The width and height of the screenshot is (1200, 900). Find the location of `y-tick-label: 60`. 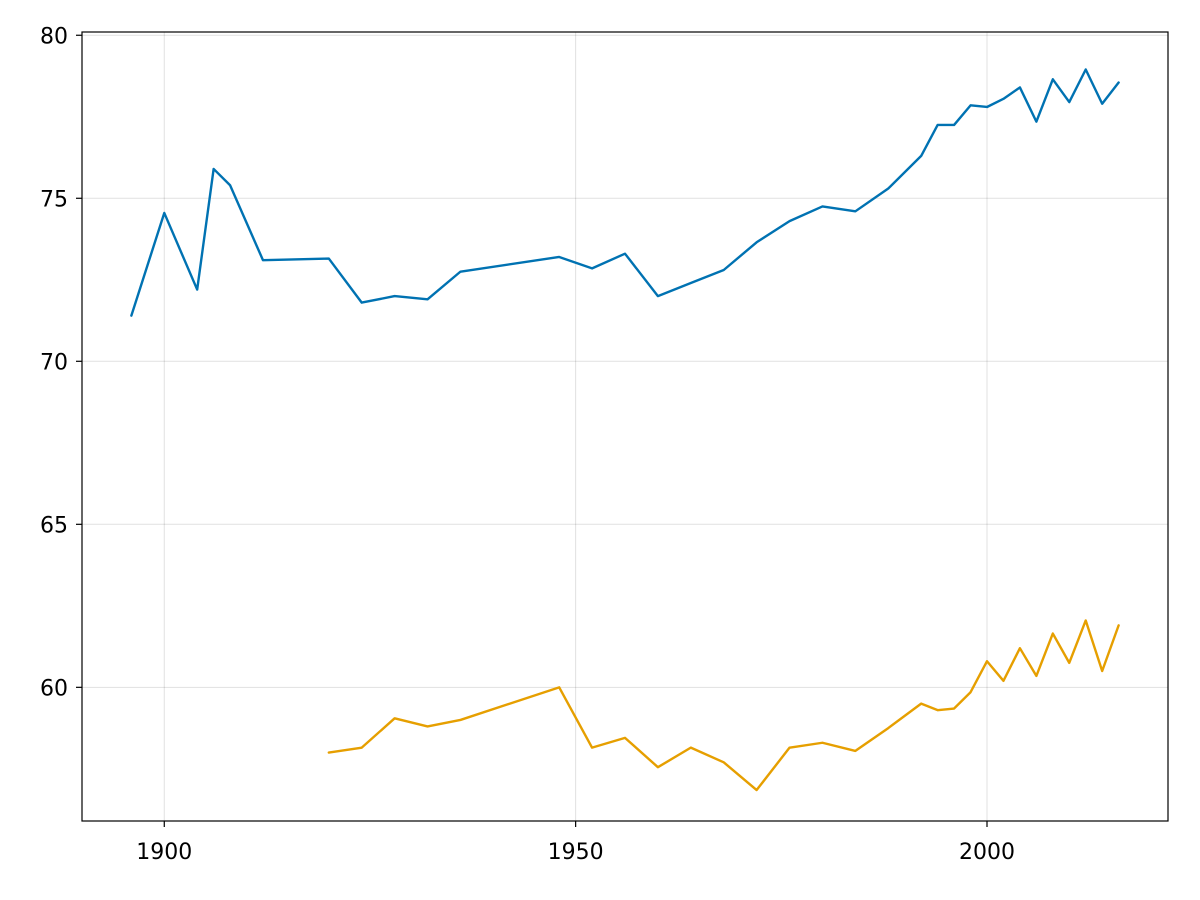

y-tick-label: 60 is located at coordinates (54, 688).